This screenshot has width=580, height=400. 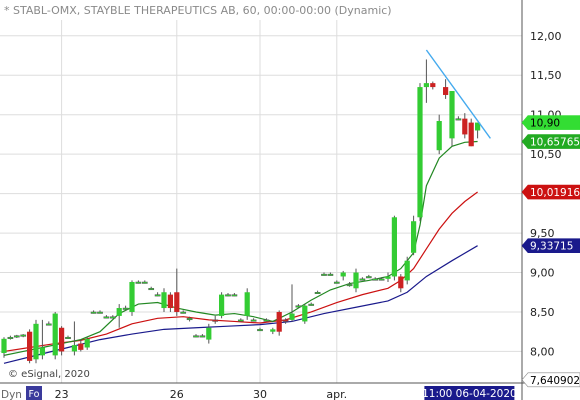 I want to click on corner-badge-text: Fo, so click(x=34, y=394).